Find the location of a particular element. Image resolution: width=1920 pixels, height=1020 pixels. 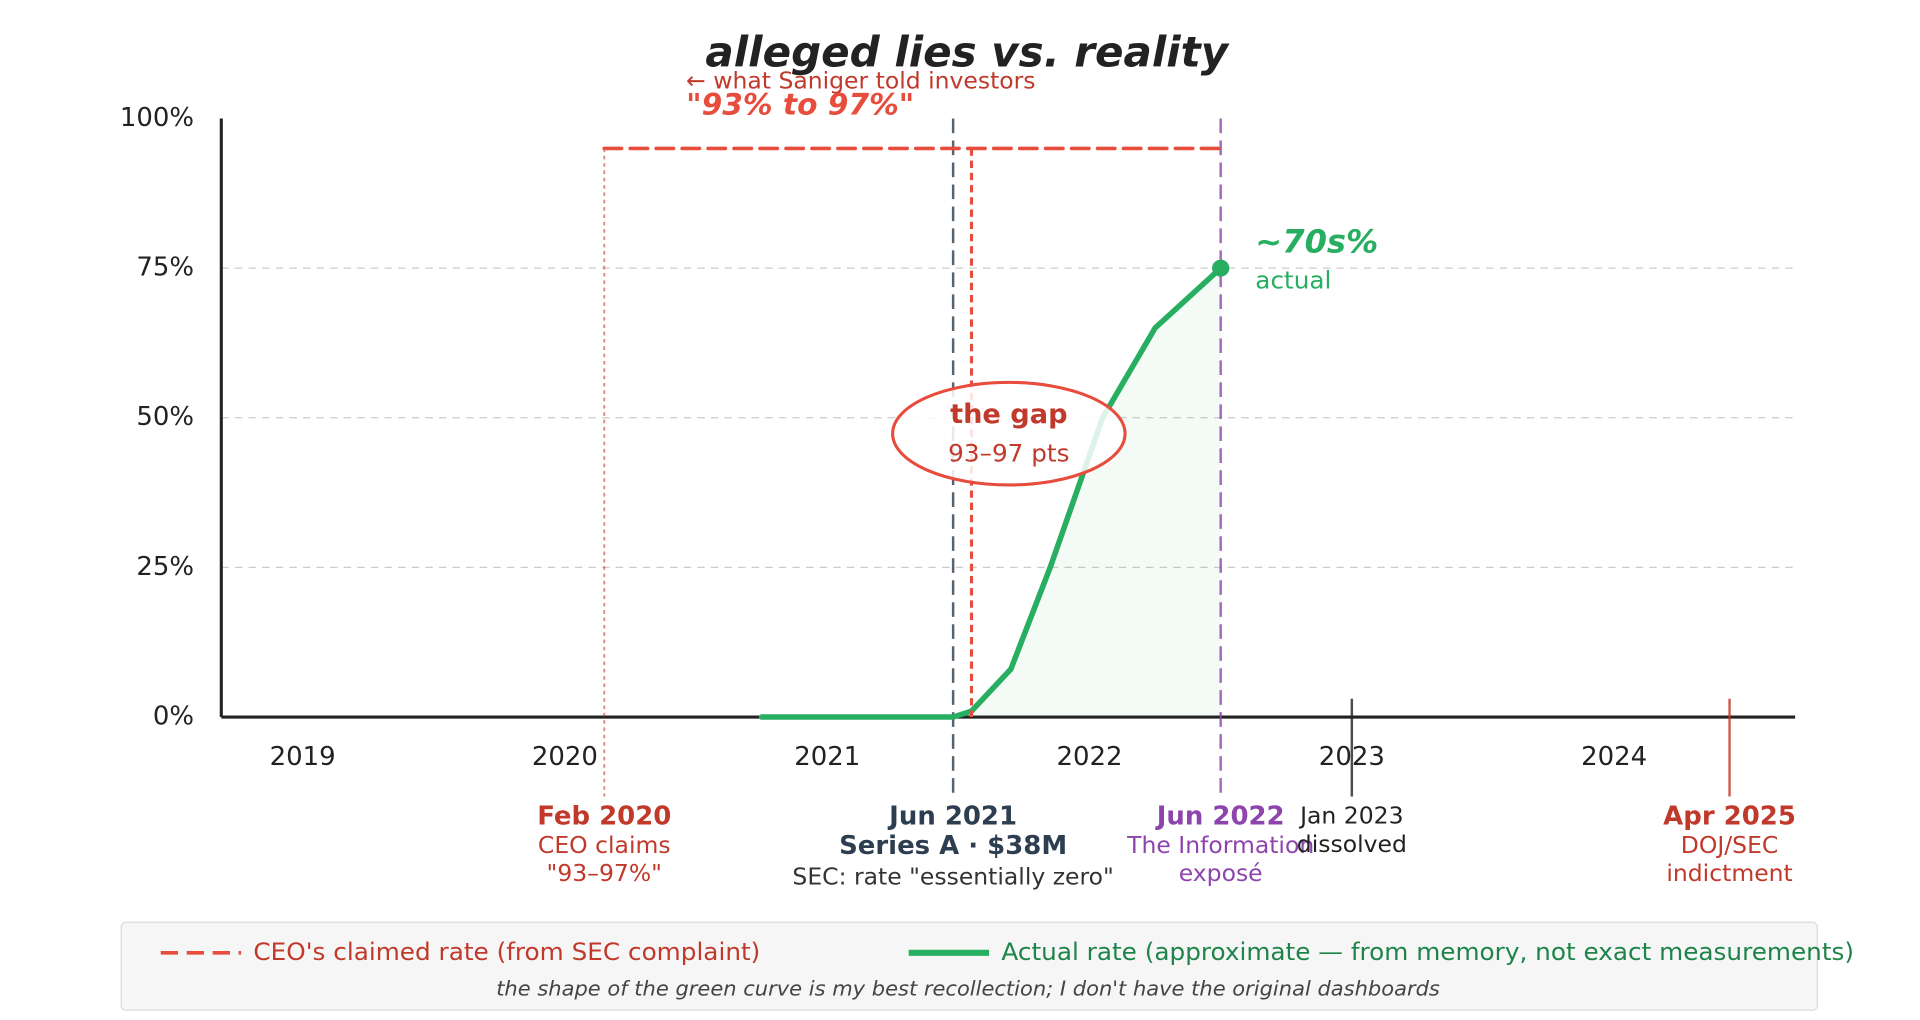

x-tick-label: 2021 is located at coordinates (827, 757).